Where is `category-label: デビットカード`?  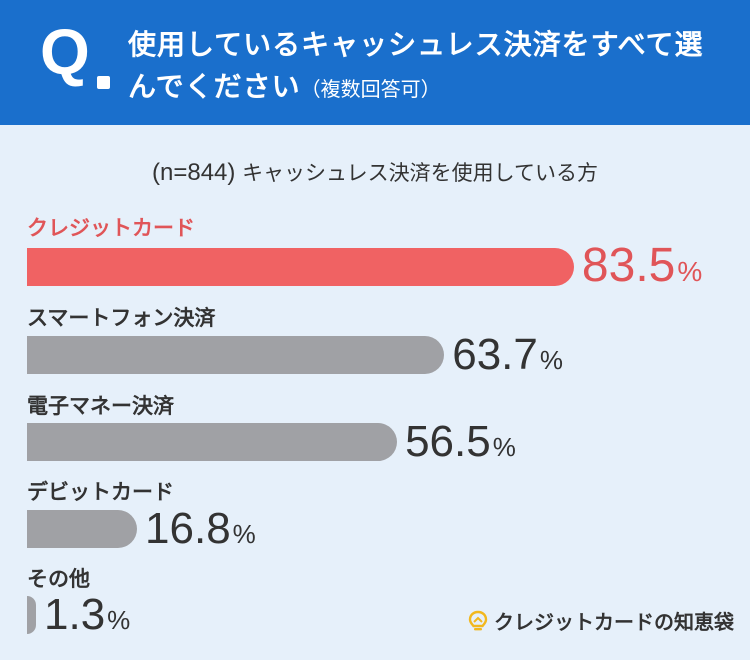 category-label: デビットカード is located at coordinates (100, 492).